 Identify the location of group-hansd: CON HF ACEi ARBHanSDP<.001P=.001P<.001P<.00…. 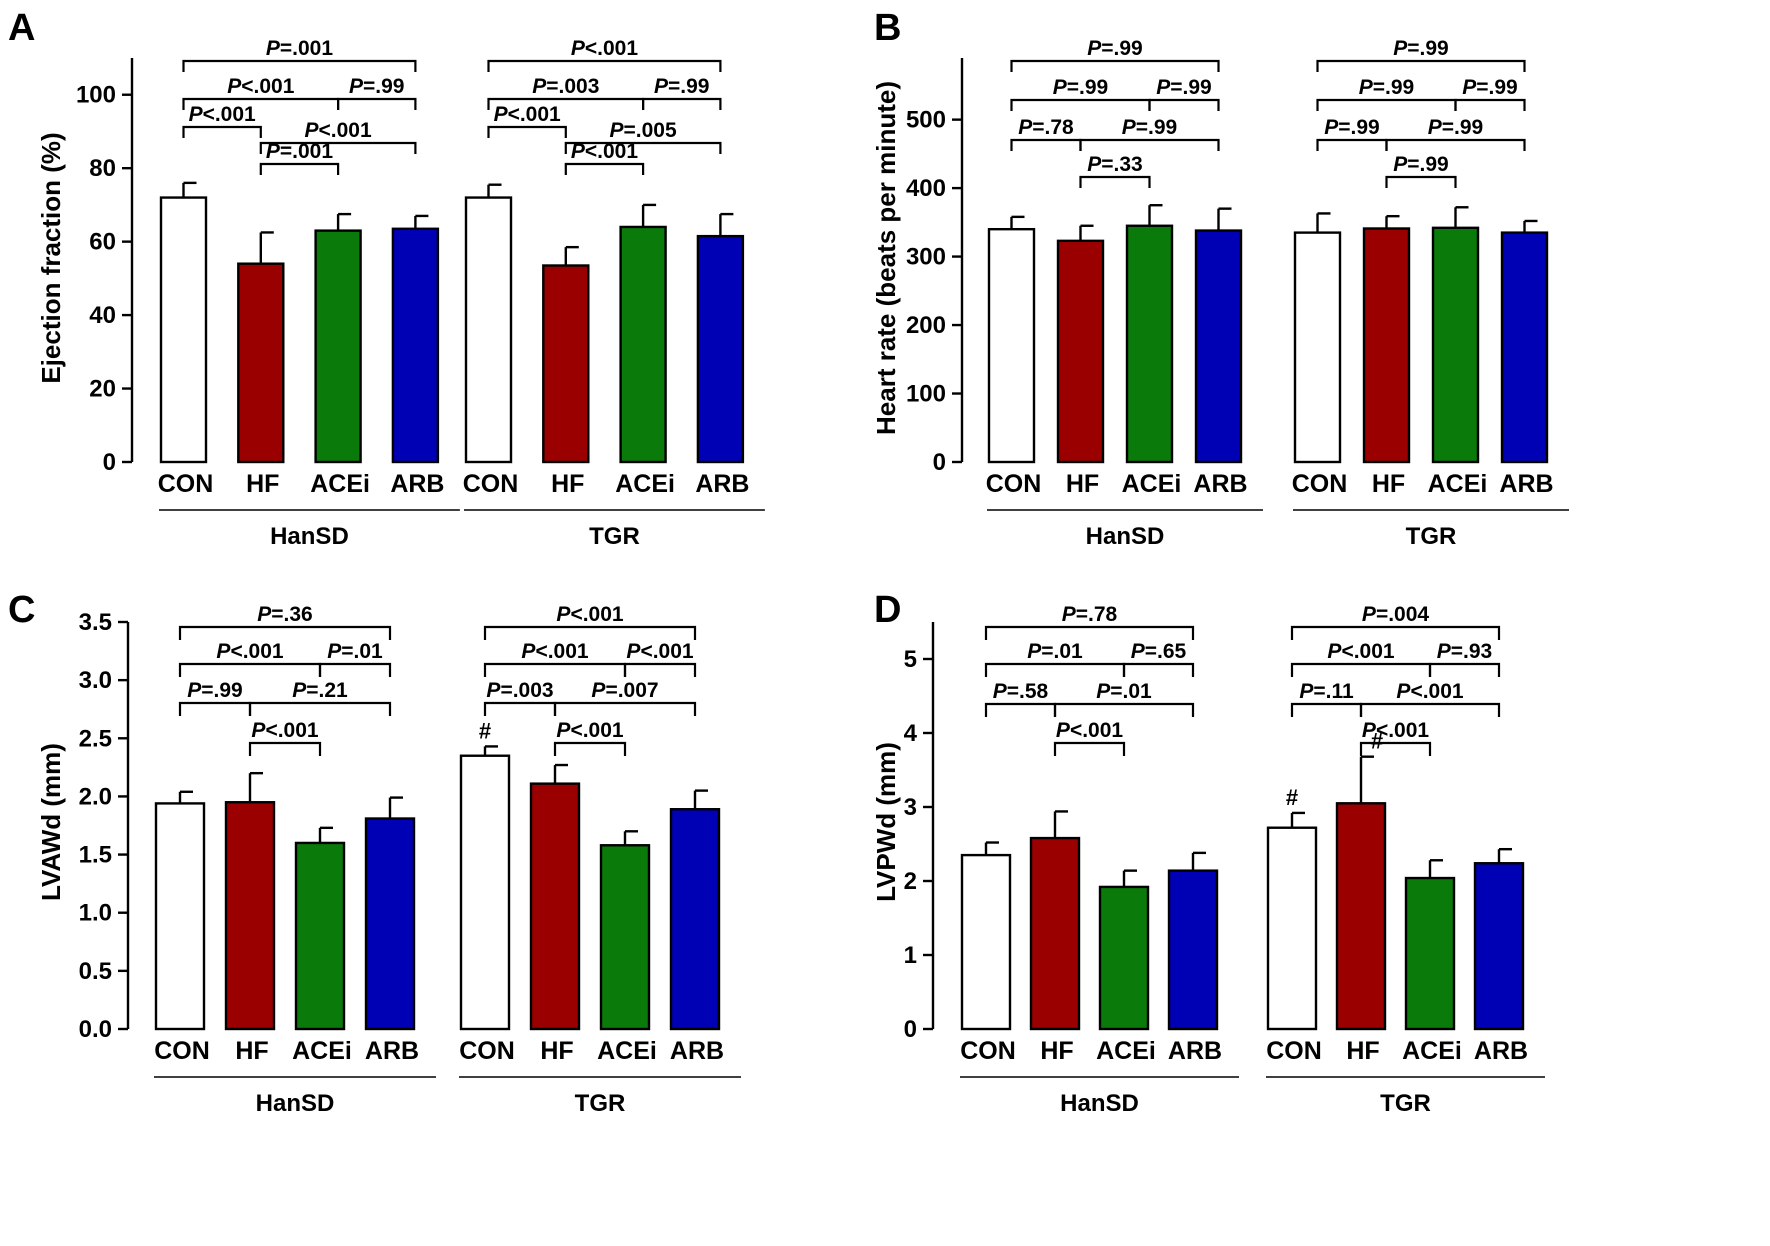
(309, 293).